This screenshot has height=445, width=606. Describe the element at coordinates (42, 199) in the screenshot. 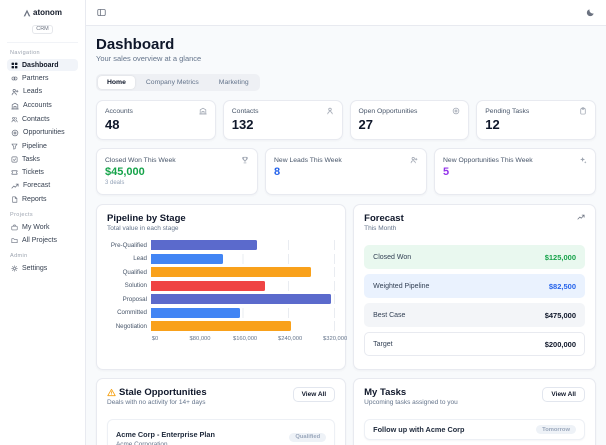

I see `sidebar-item-reports: Reports` at that location.